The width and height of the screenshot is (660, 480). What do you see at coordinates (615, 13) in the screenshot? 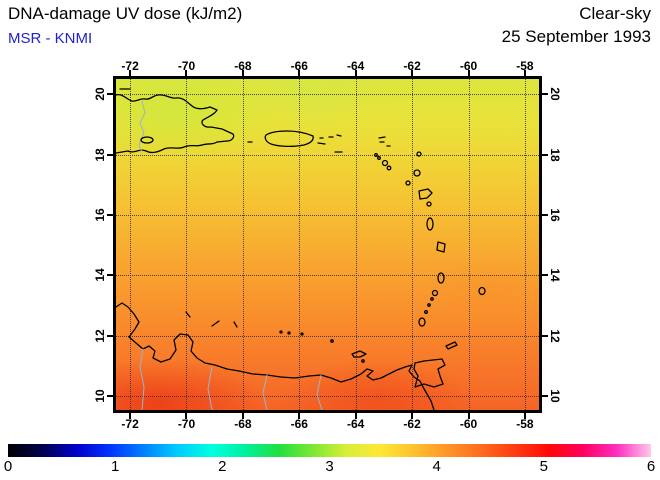
I see `condition-label: Clear-sky` at bounding box center [615, 13].